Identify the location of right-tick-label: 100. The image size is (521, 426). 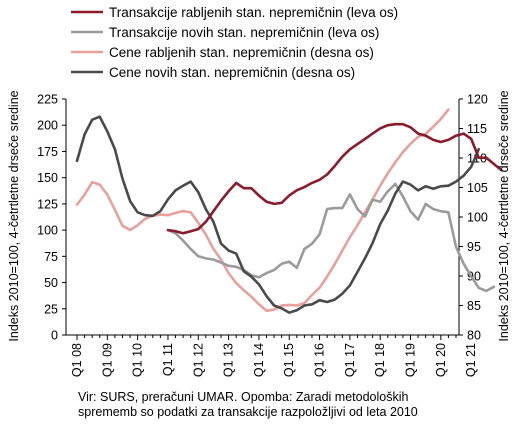
(477, 218).